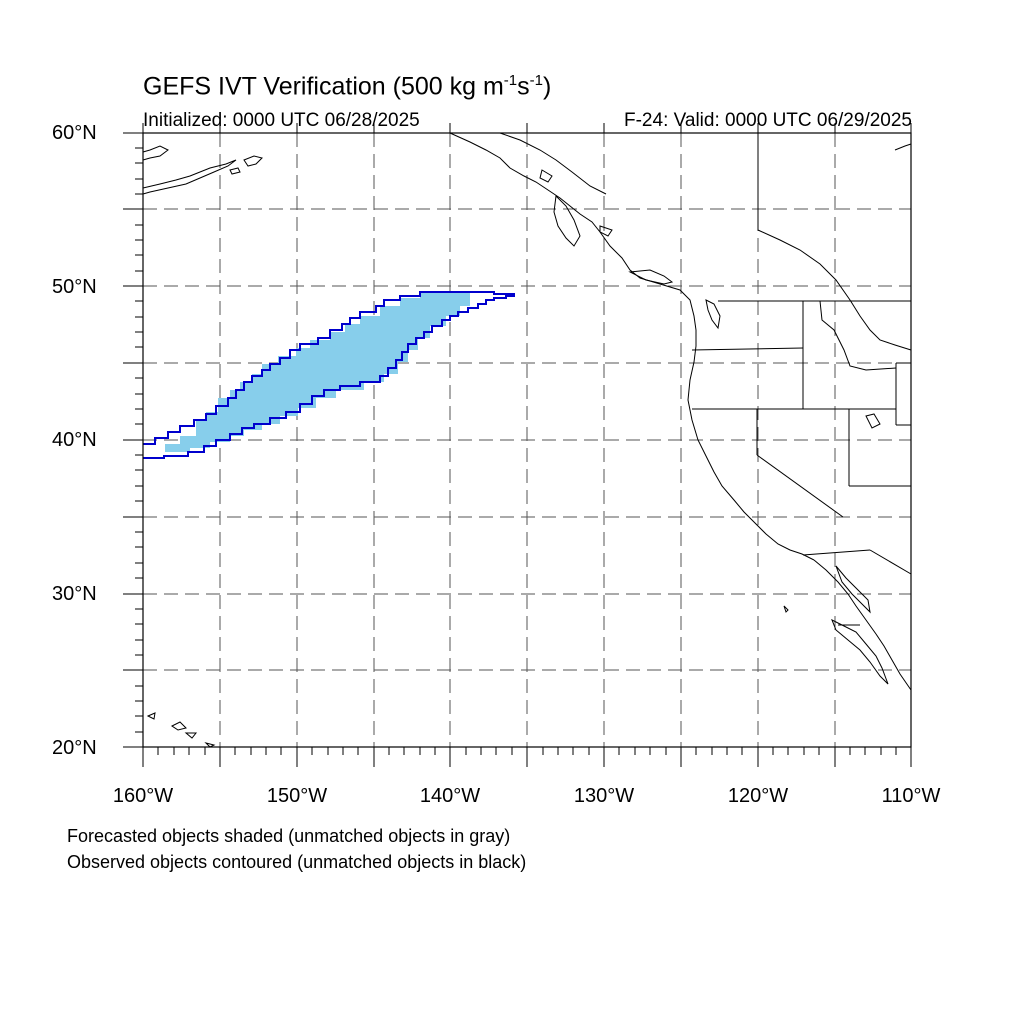 The height and width of the screenshot is (1024, 1024). What do you see at coordinates (297, 796) in the screenshot?
I see `lon-label-150w: 150°W` at bounding box center [297, 796].